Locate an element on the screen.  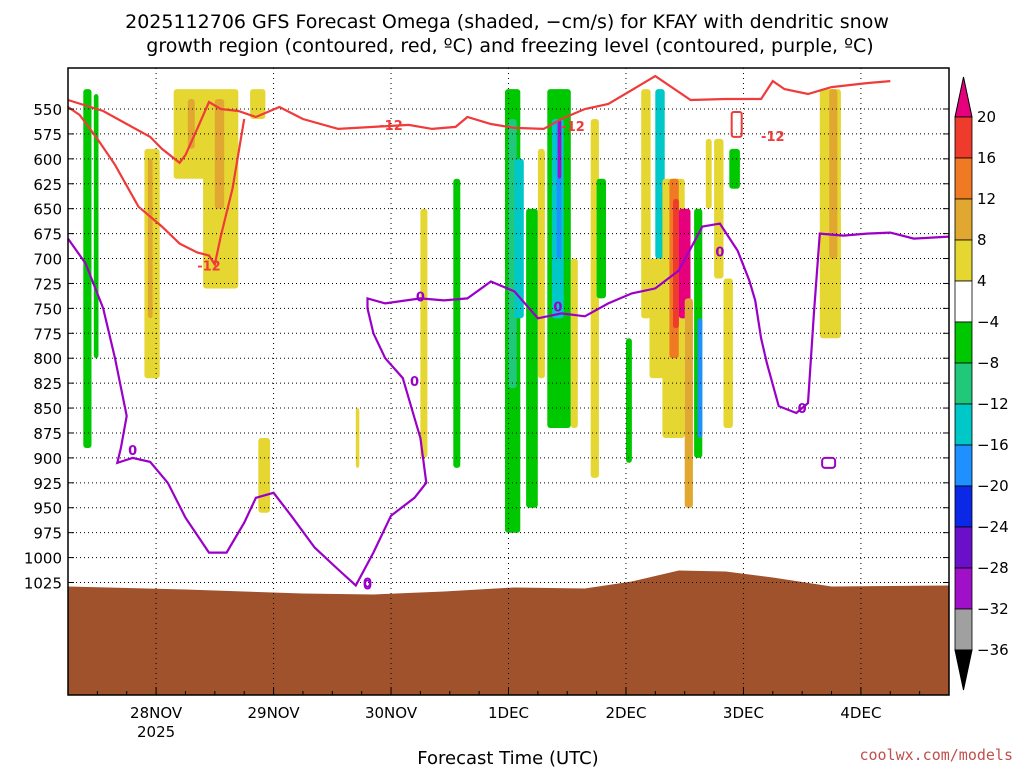
terrain-ground is located at coordinates (508, 632).